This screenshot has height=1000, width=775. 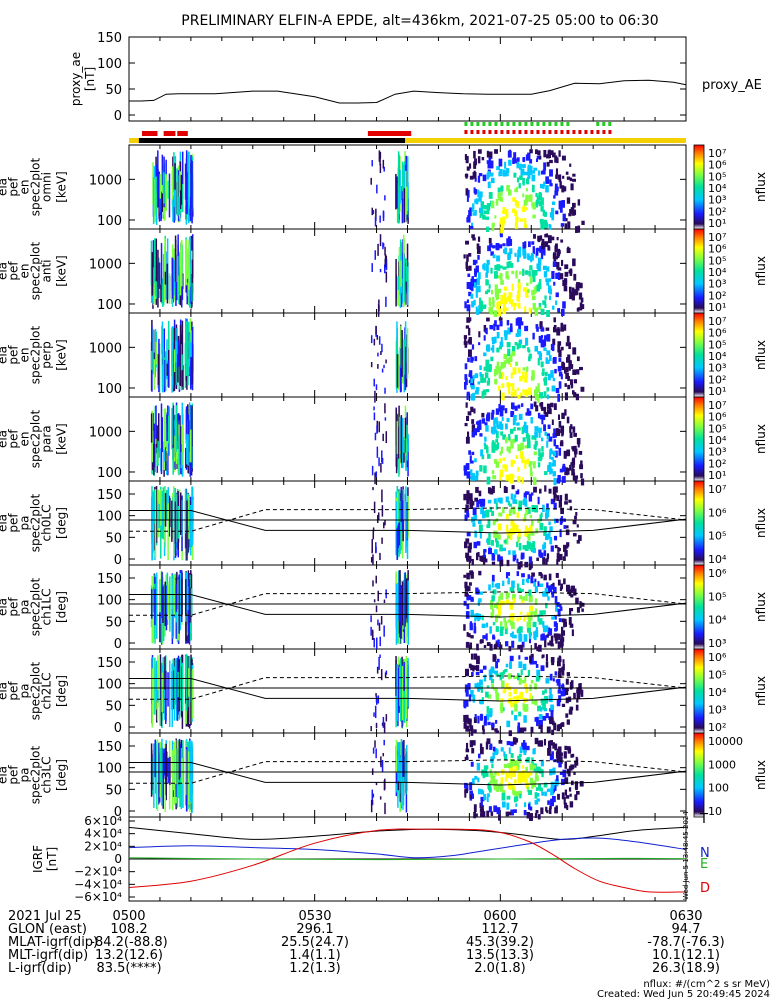 I want to click on pitch-panel-3-ytick-label: 100, so click(x=109, y=685).